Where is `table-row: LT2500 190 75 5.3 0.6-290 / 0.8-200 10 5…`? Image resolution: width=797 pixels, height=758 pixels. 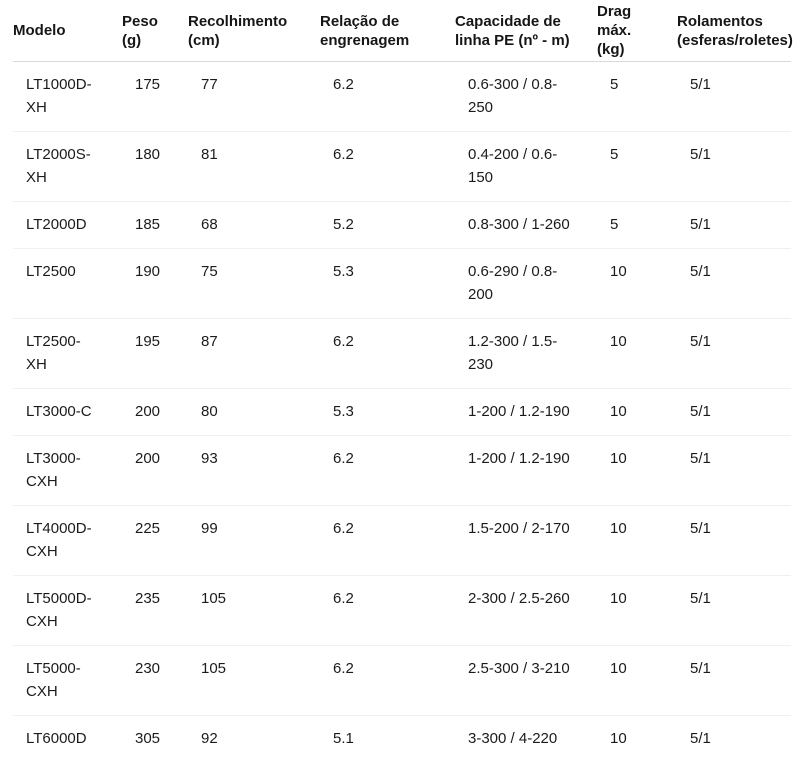 table-row: LT2500 190 75 5.3 0.6-290 / 0.8-200 10 5… is located at coordinates (402, 283).